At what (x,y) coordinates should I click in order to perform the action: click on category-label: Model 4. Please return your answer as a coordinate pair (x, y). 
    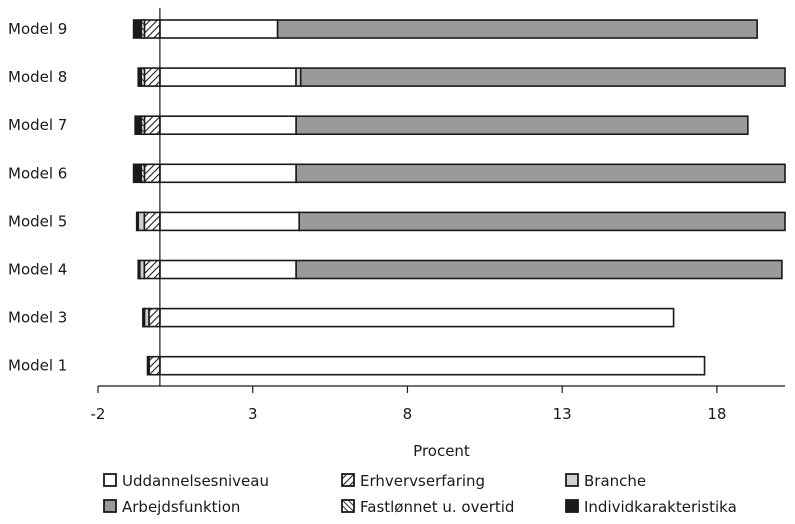
    Looking at the image, I should click on (37, 270).